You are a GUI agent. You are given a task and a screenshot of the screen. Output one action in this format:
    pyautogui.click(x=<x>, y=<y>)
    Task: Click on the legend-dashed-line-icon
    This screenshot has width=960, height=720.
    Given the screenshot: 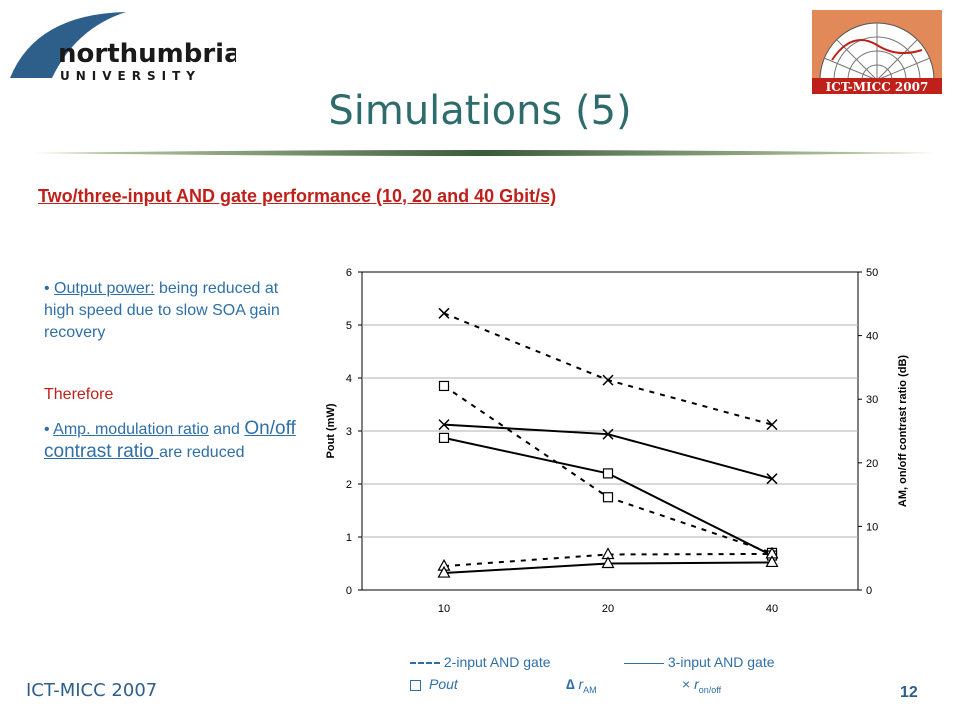 What is the action you would take?
    pyautogui.click(x=425, y=663)
    